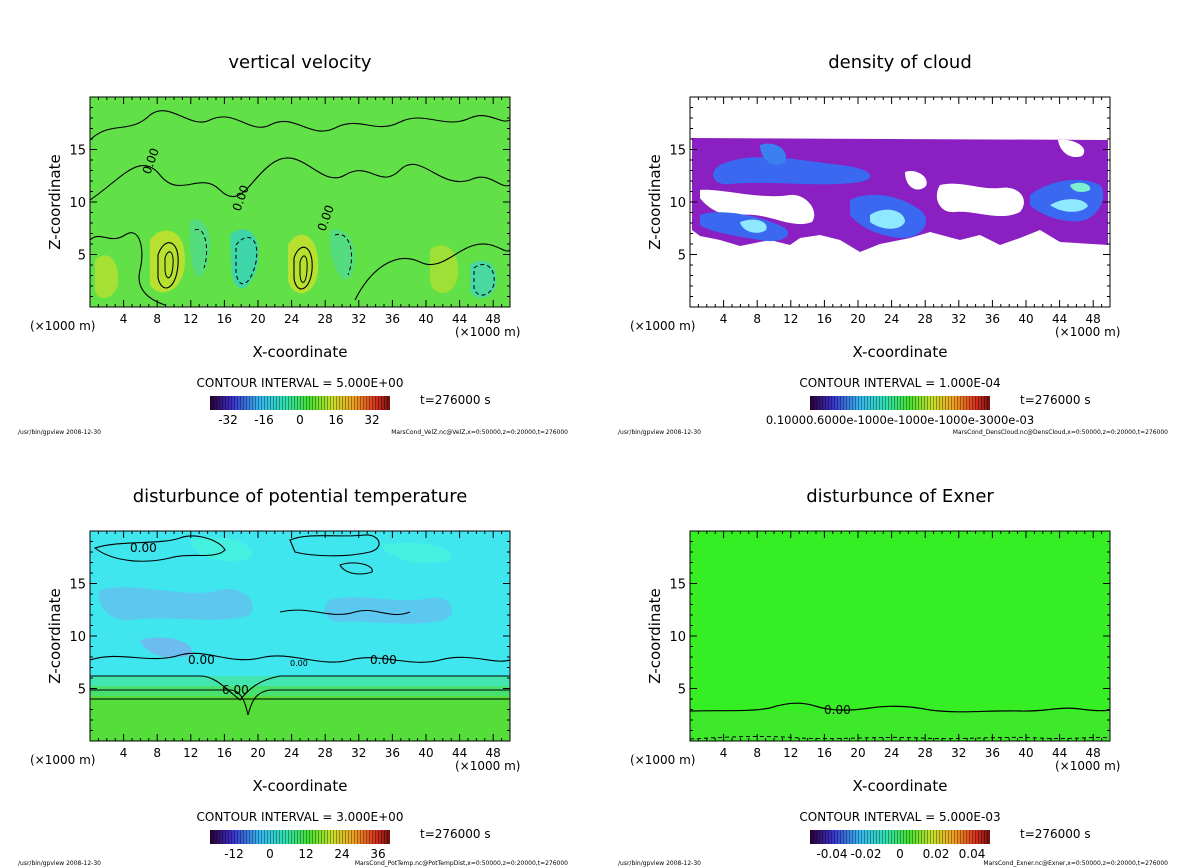  I want to click on plot-area: 0.00, so click(900, 636).